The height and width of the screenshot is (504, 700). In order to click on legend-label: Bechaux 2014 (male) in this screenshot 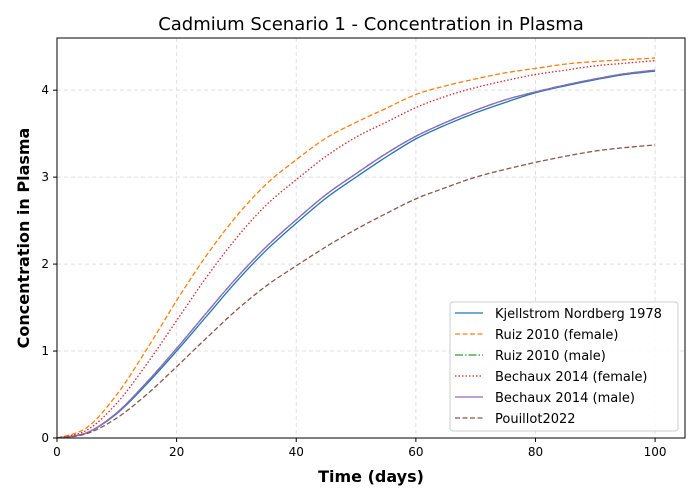, I will do `click(565, 398)`.